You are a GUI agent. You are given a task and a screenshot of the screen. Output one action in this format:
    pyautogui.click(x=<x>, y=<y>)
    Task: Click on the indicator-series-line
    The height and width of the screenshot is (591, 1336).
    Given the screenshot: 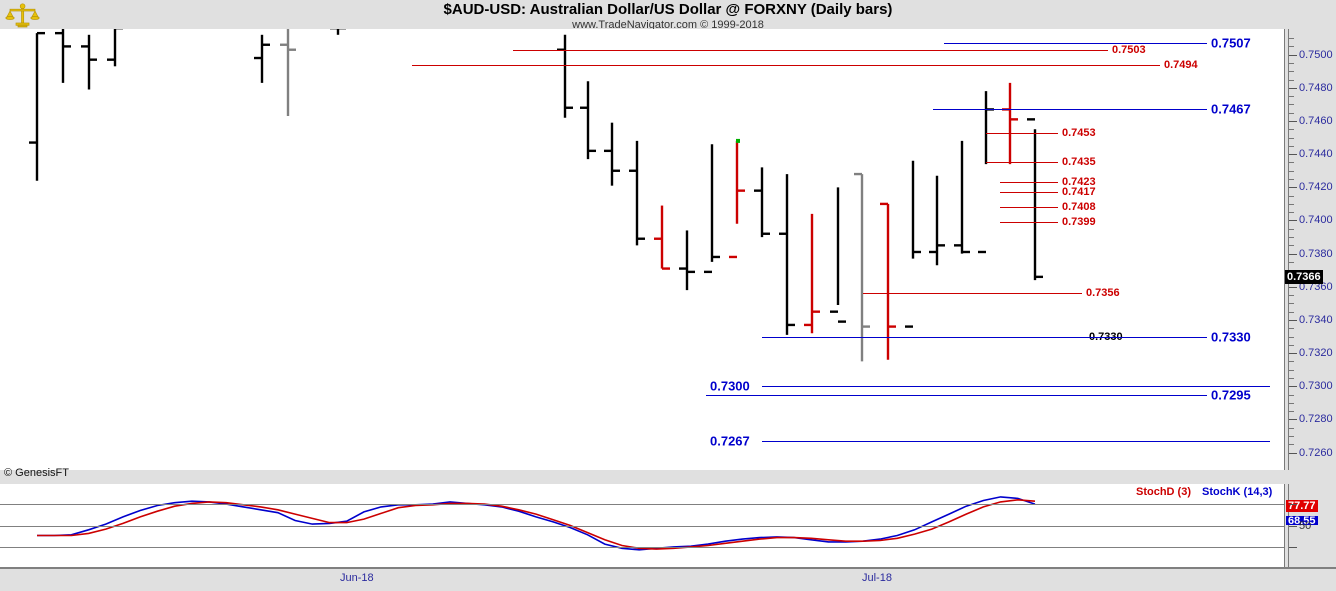 What is the action you would take?
    pyautogui.click(x=536, y=524)
    